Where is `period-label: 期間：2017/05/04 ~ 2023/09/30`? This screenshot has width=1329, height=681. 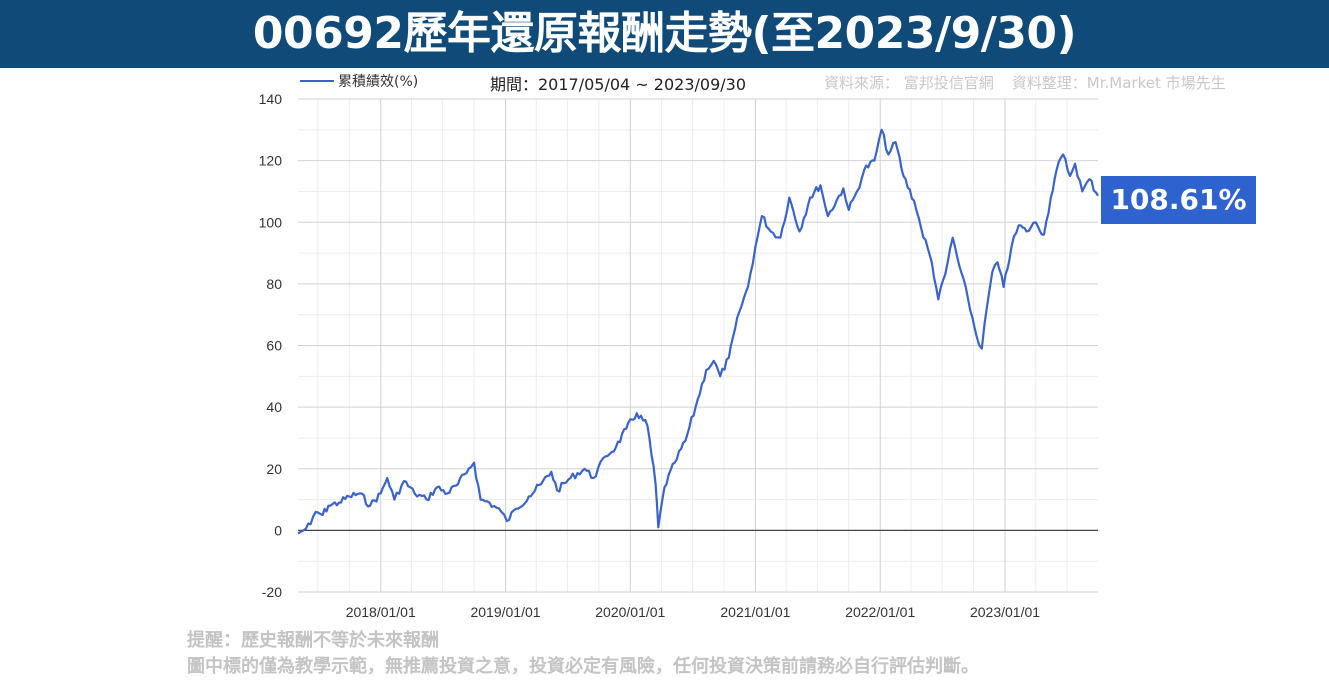 period-label: 期間：2017/05/04 ~ 2023/09/30 is located at coordinates (618, 84).